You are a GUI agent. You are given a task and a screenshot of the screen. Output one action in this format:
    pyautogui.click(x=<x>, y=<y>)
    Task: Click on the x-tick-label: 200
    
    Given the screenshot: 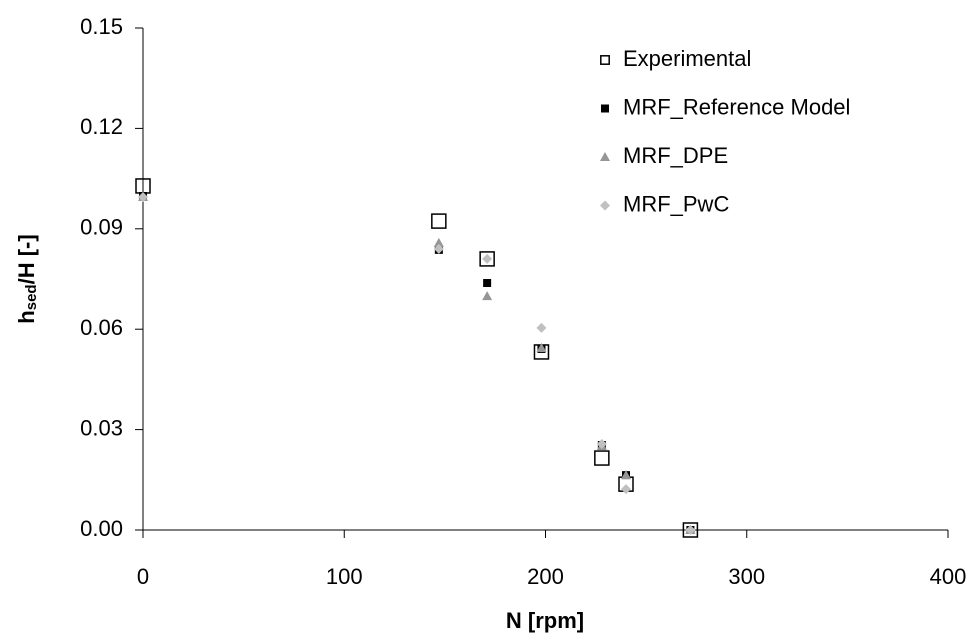 What is the action you would take?
    pyautogui.click(x=545, y=576)
    